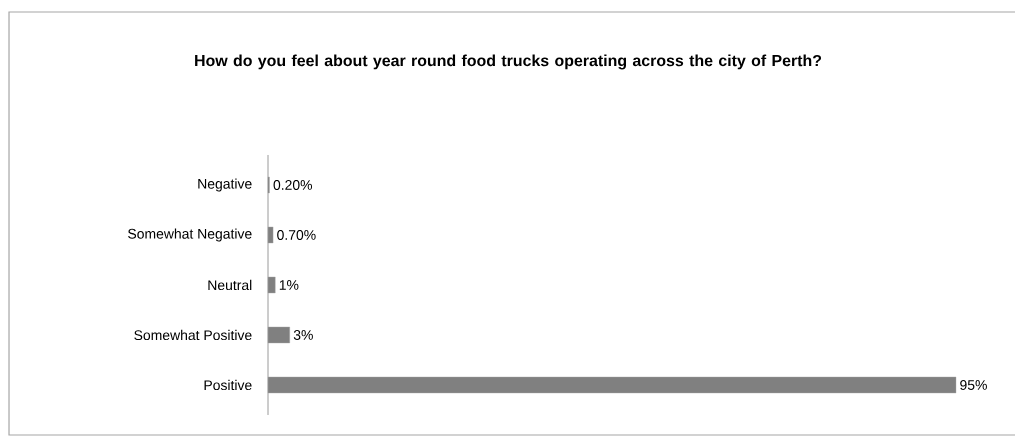 The width and height of the screenshot is (1015, 439). What do you see at coordinates (190, 235) in the screenshot?
I see `y-tick-label: Somewhat Negative` at bounding box center [190, 235].